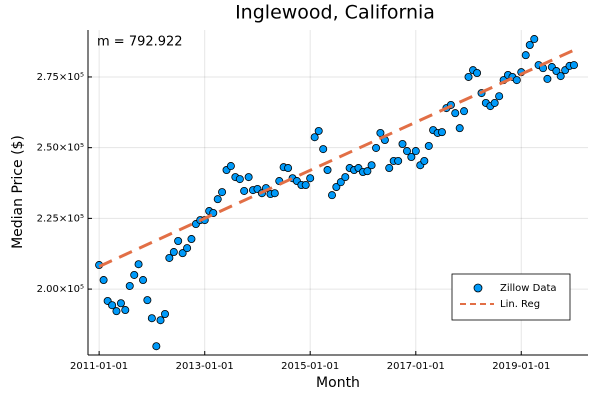  Describe the element at coordinates (18, 192) in the screenshot. I see `y-axis-label: Median Price ($)` at that location.